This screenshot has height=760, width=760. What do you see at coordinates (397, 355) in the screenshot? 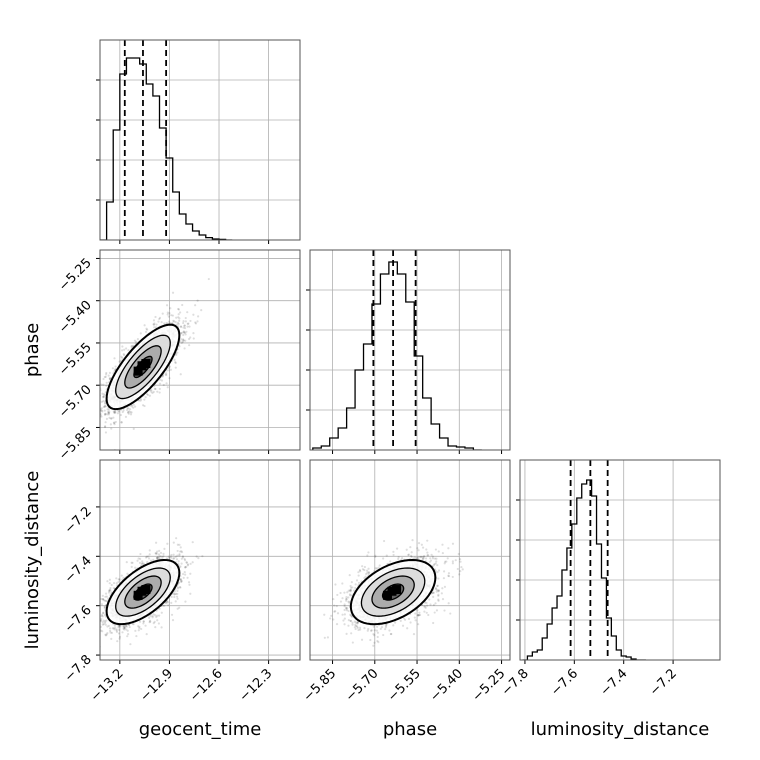
I see `histogram-phase` at bounding box center [397, 355].